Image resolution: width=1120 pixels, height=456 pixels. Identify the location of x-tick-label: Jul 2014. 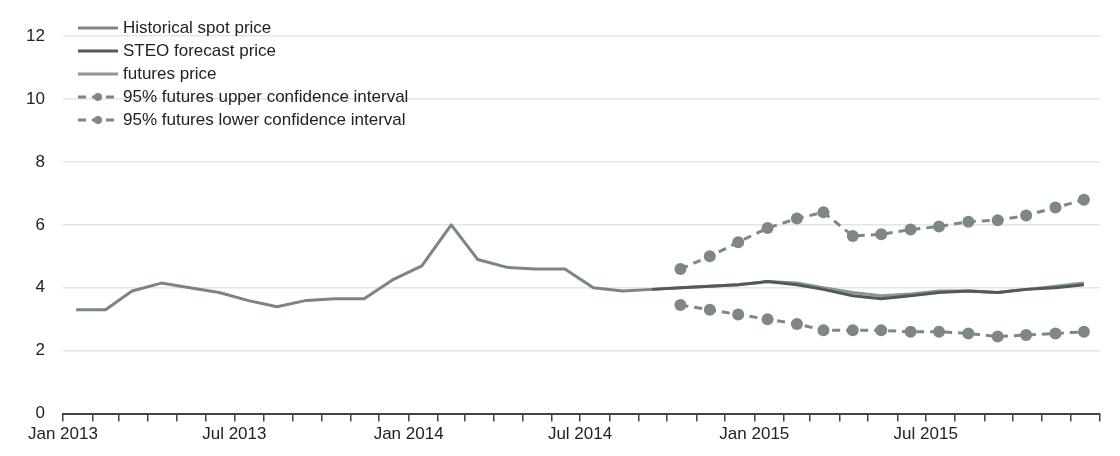
(580, 434).